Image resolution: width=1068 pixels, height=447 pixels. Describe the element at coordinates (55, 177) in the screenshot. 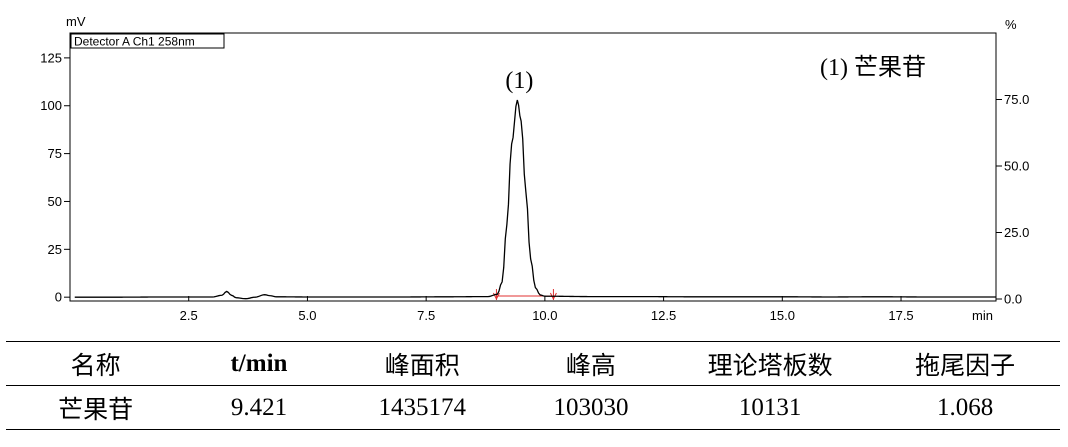

I see `y-left-axis-ticks: 0 25 50 75 100 125` at that location.